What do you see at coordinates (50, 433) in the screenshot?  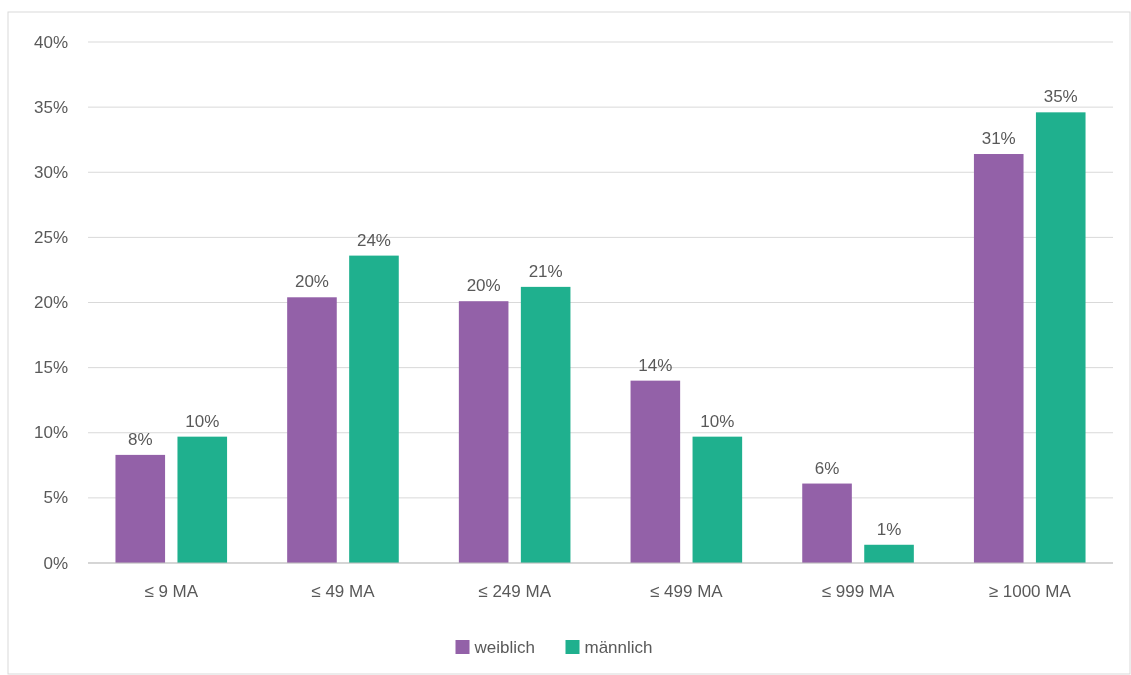 I see `y-tick-label: 10%` at bounding box center [50, 433].